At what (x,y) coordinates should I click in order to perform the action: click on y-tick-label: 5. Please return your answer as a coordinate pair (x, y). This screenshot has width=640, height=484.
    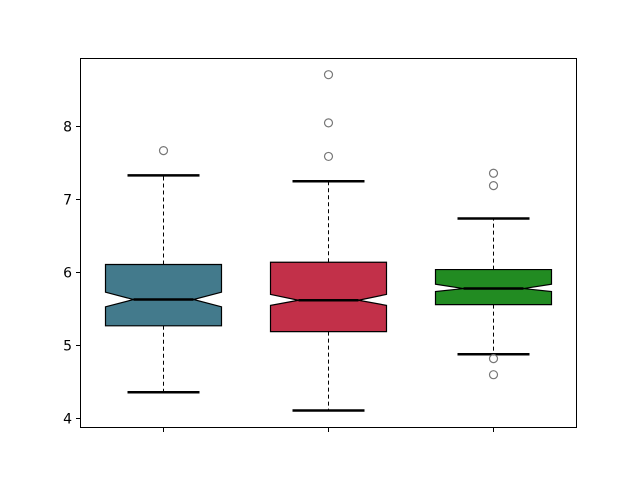
    Looking at the image, I should click on (67, 347).